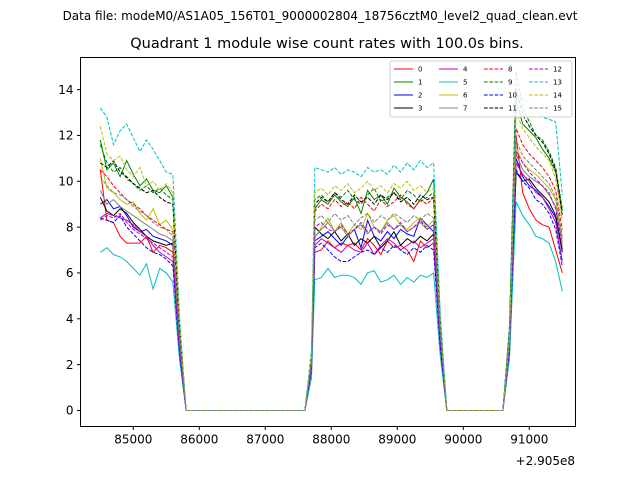  I want to click on legend-label-2: 2, so click(420, 96).